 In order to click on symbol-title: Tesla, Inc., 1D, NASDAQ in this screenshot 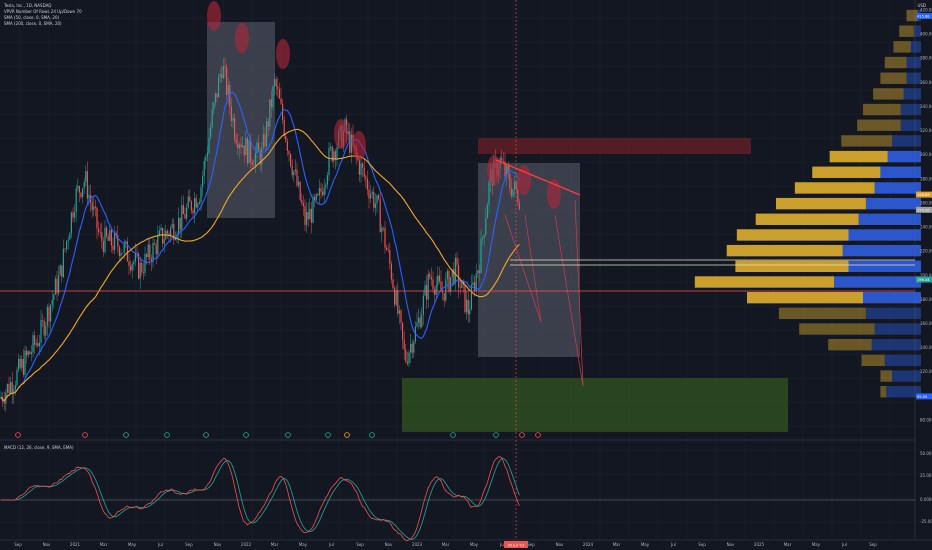, I will do `click(28, 5)`.